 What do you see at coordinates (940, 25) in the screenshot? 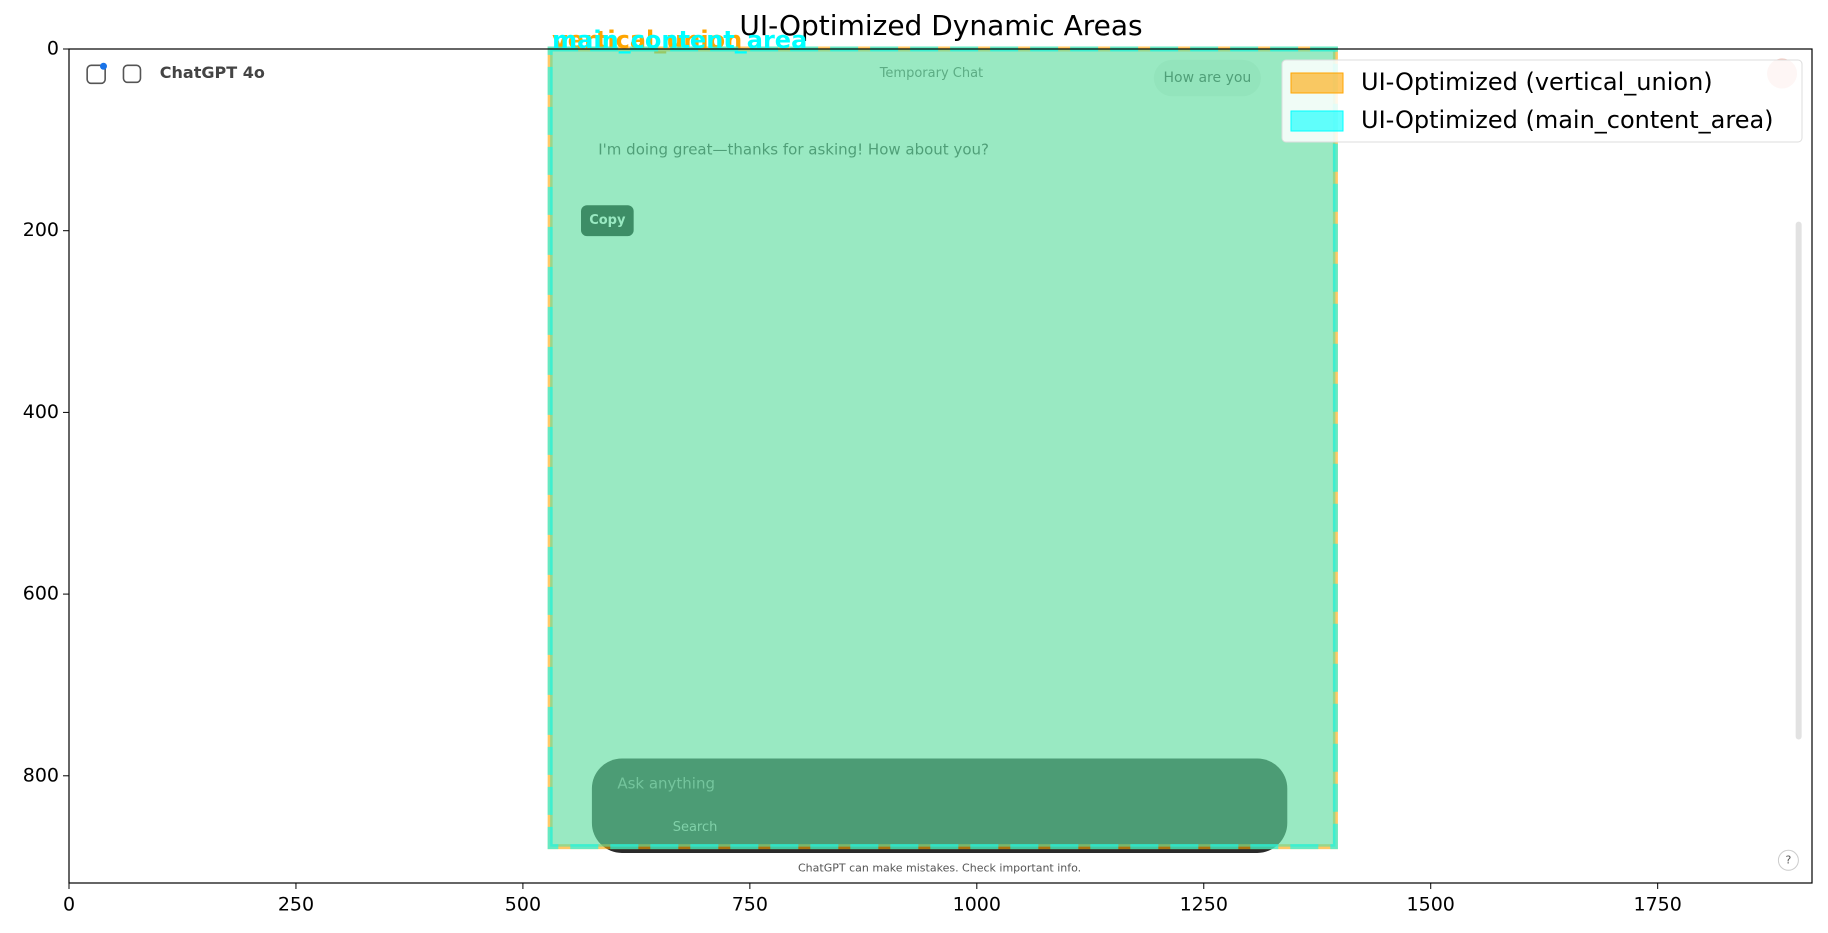
I see `chart-title: UI-Optimized Dynamic Areas` at bounding box center [940, 25].